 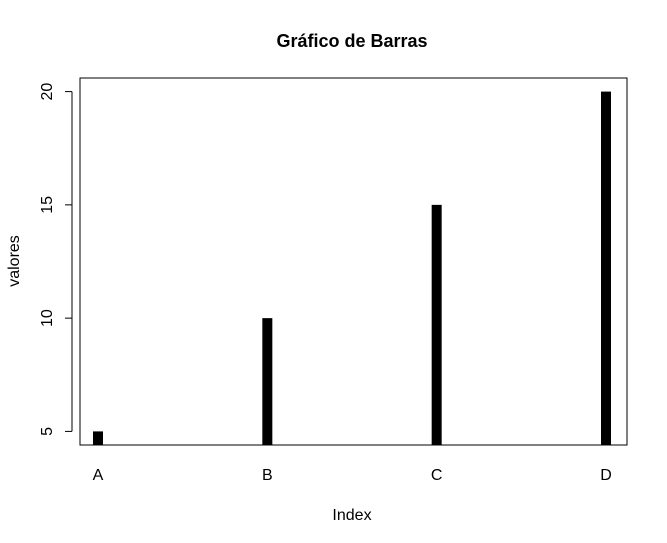 What do you see at coordinates (267, 381) in the screenshot?
I see `bar-b` at bounding box center [267, 381].